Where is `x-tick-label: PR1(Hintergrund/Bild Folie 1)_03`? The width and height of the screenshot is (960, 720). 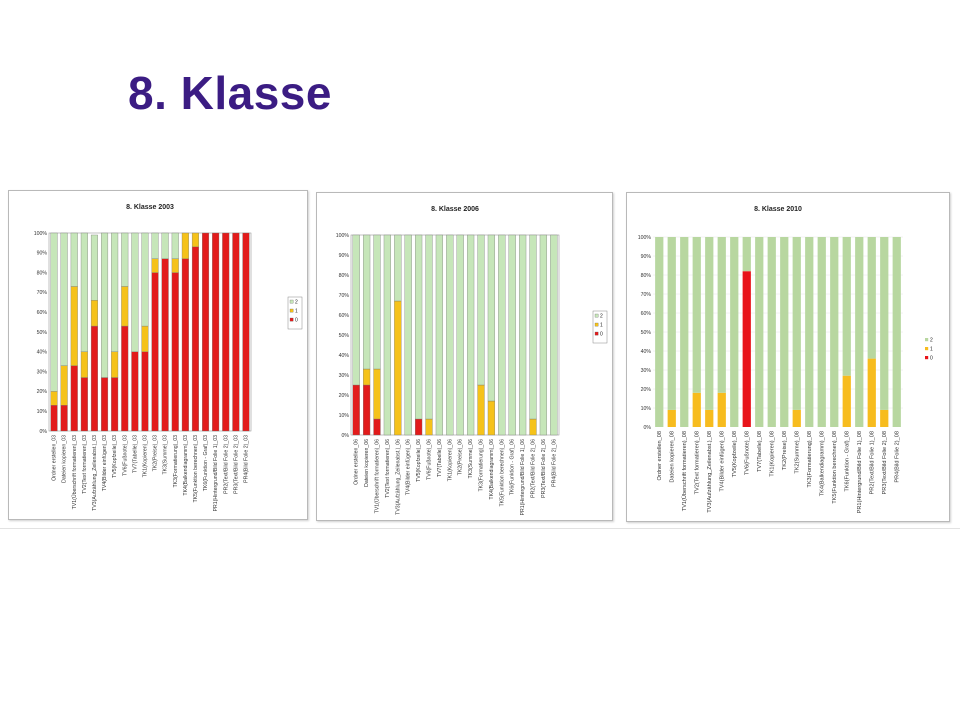 x-tick-label: PR1(Hintergrund/Bild Folie 1)_03 is located at coordinates (216, 473).